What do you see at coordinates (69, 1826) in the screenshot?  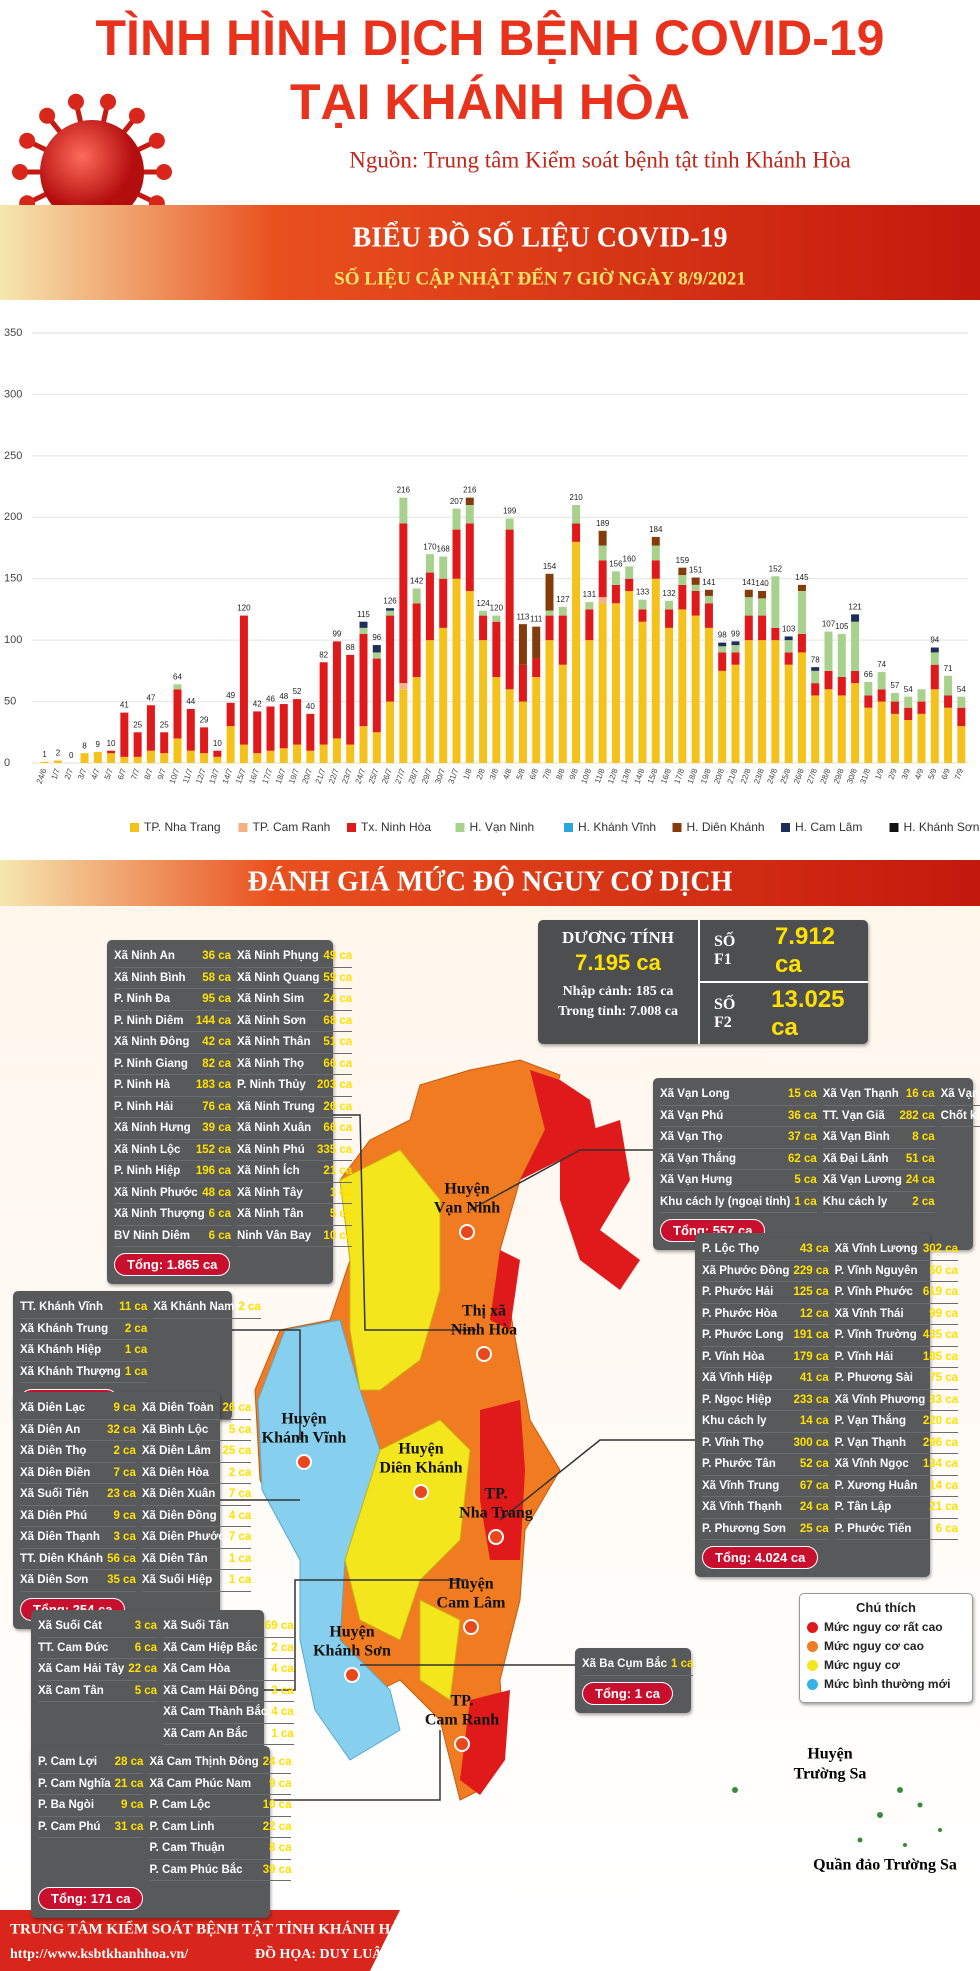 I see `ward-name: P. Cam Phú` at bounding box center [69, 1826].